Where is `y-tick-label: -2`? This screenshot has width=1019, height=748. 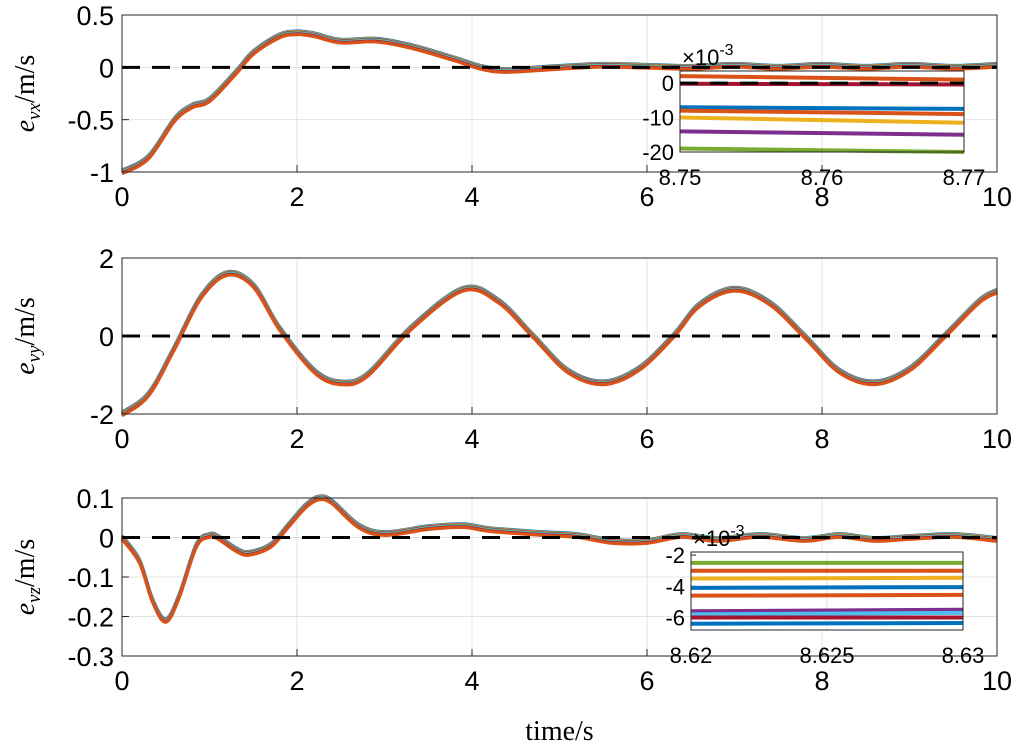
y-tick-label: -2 is located at coordinates (102, 415).